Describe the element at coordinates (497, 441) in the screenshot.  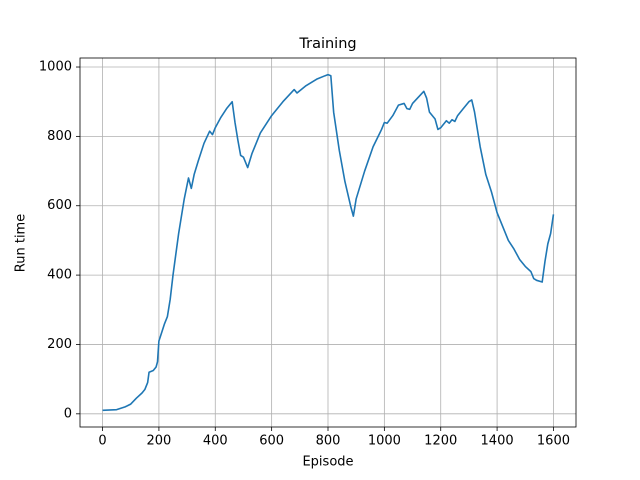
I see `x-tick-label: 1400` at that location.